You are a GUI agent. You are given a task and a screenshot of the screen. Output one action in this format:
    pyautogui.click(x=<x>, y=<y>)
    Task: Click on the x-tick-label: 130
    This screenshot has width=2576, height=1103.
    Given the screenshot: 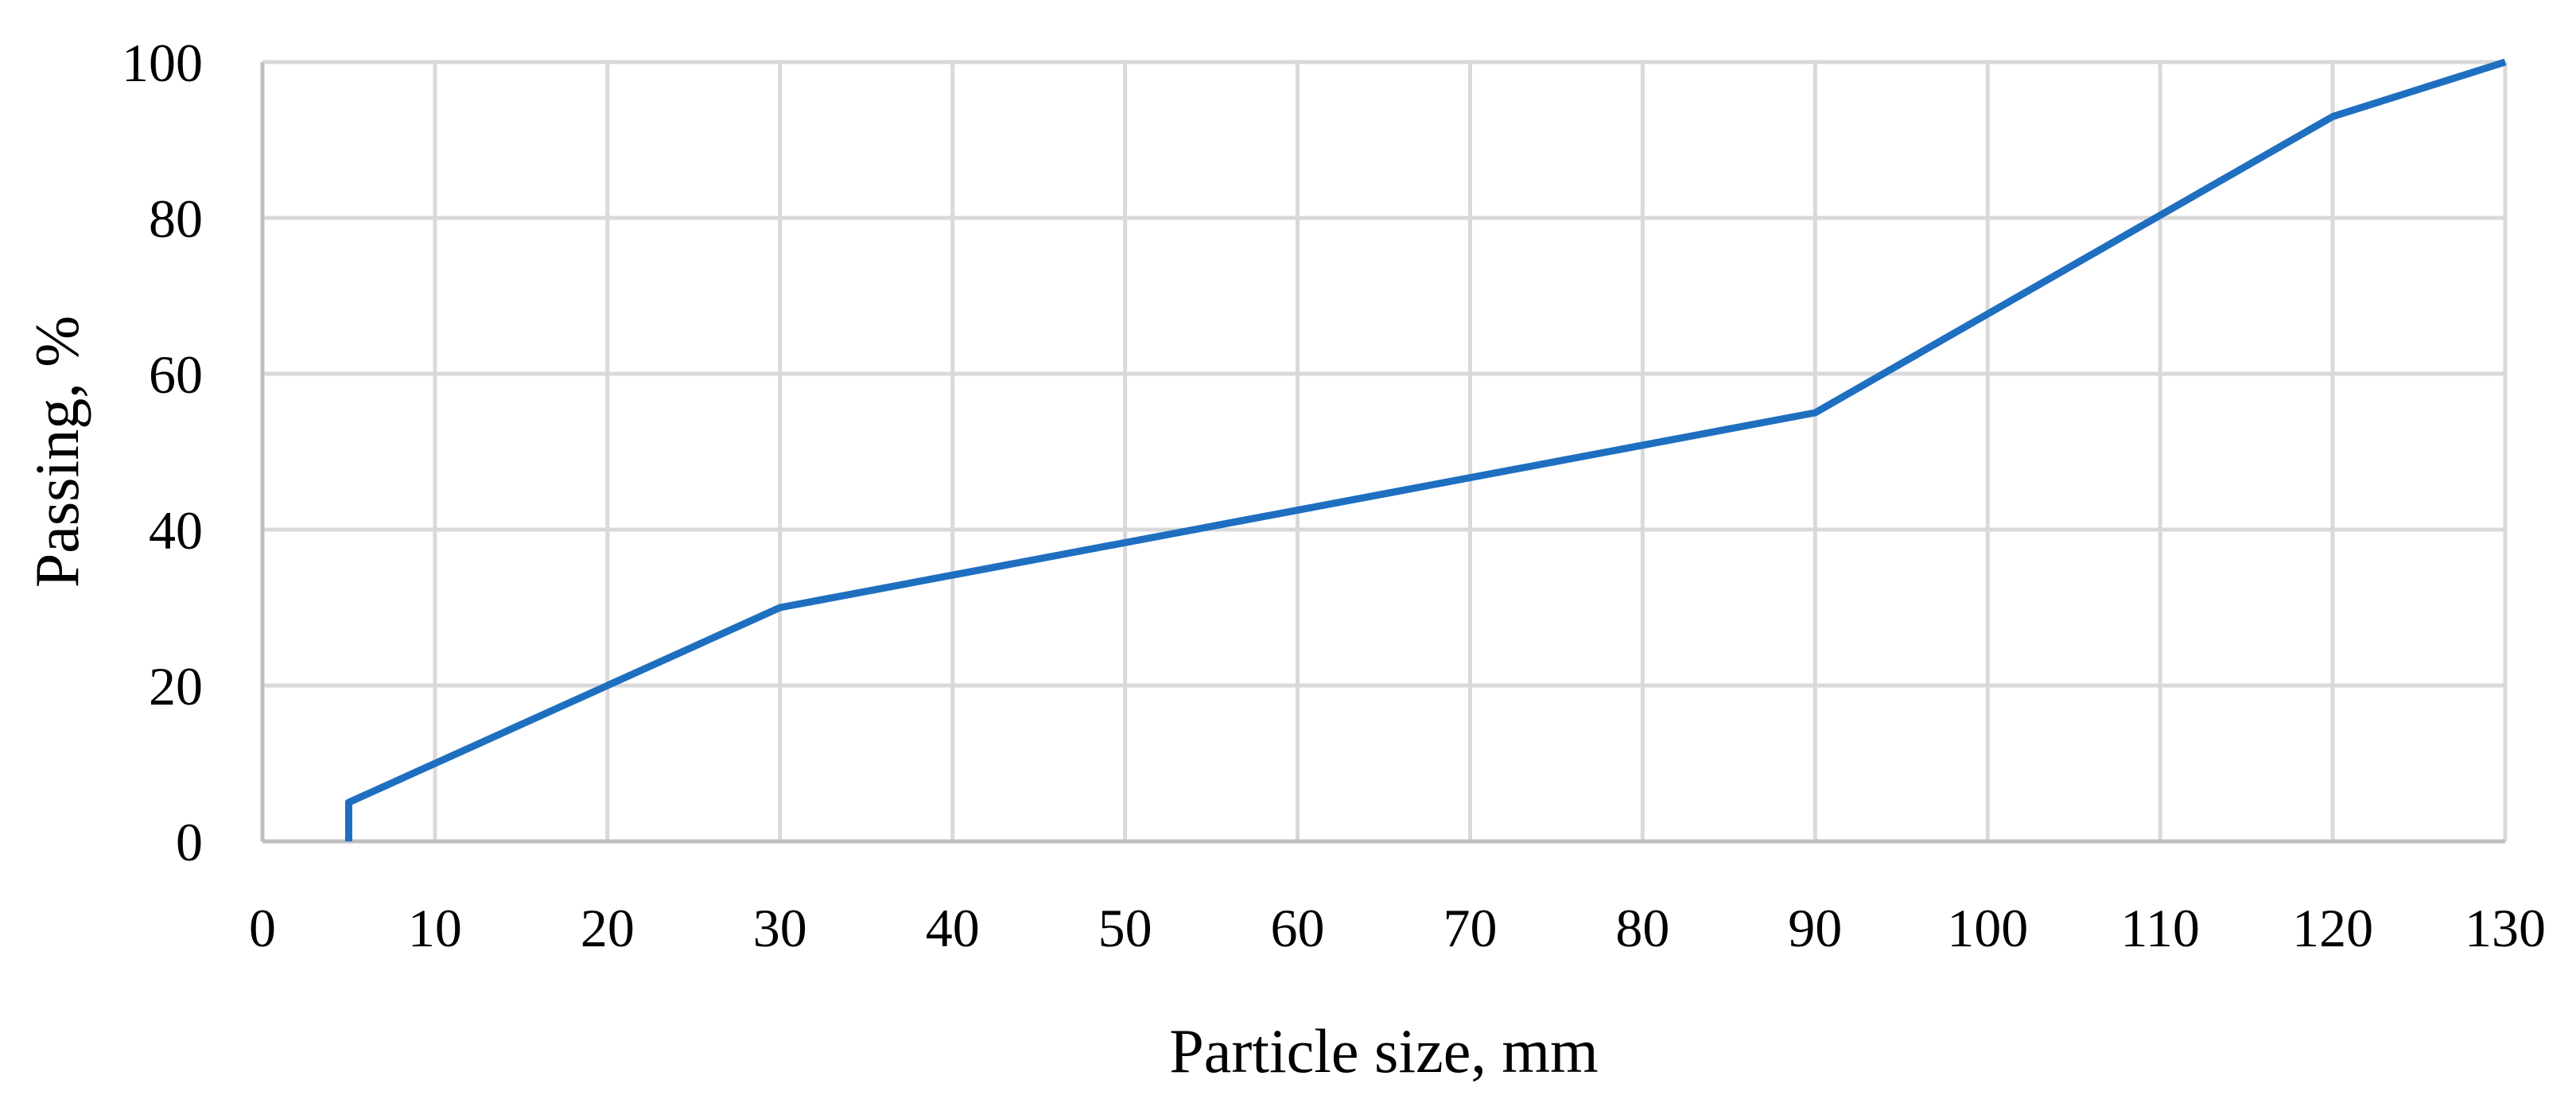 What is the action you would take?
    pyautogui.click(x=2505, y=928)
    